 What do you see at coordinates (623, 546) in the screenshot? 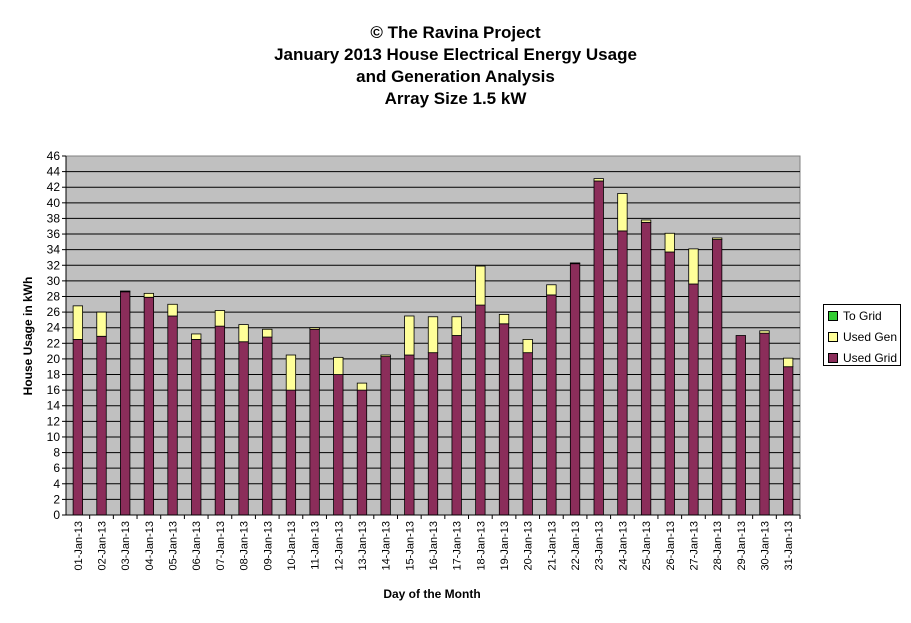
I see `x-tick-label: 24-Jan-13` at bounding box center [623, 546].